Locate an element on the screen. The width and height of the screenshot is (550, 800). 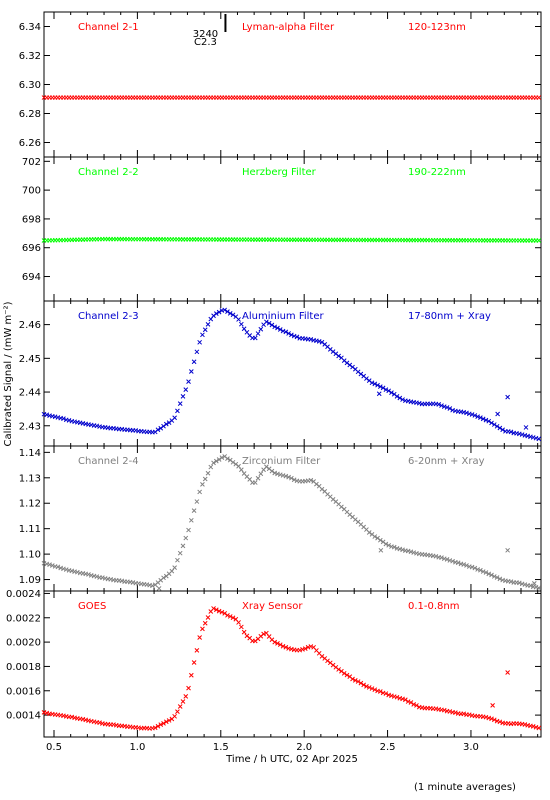
x-tick-label: 2.5 is located at coordinates (388, 747).